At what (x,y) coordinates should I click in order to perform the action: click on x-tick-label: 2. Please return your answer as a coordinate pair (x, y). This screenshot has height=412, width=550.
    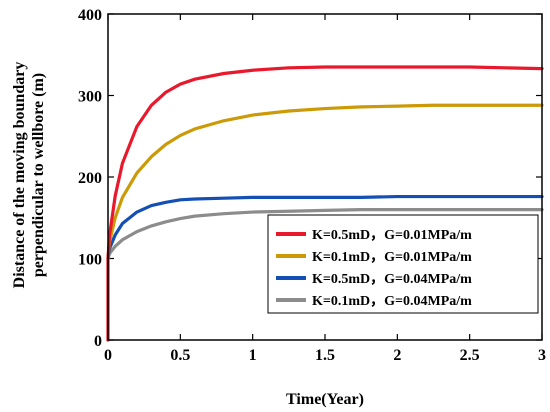
    Looking at the image, I should click on (397, 355).